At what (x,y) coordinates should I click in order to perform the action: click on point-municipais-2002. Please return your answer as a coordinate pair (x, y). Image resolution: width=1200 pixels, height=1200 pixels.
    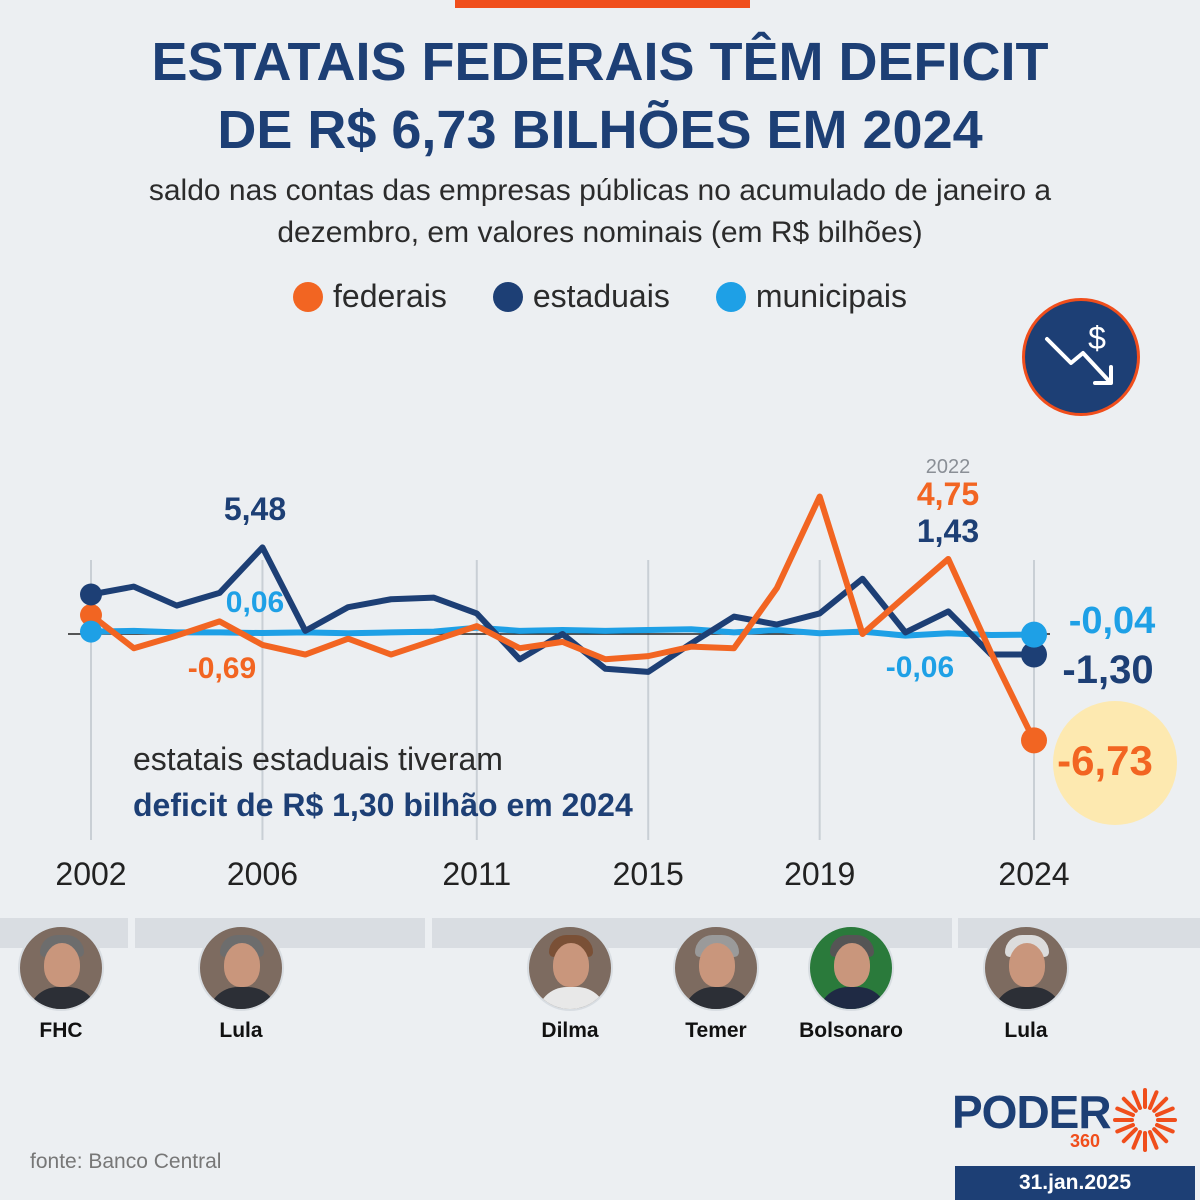
    Looking at the image, I should click on (91, 631).